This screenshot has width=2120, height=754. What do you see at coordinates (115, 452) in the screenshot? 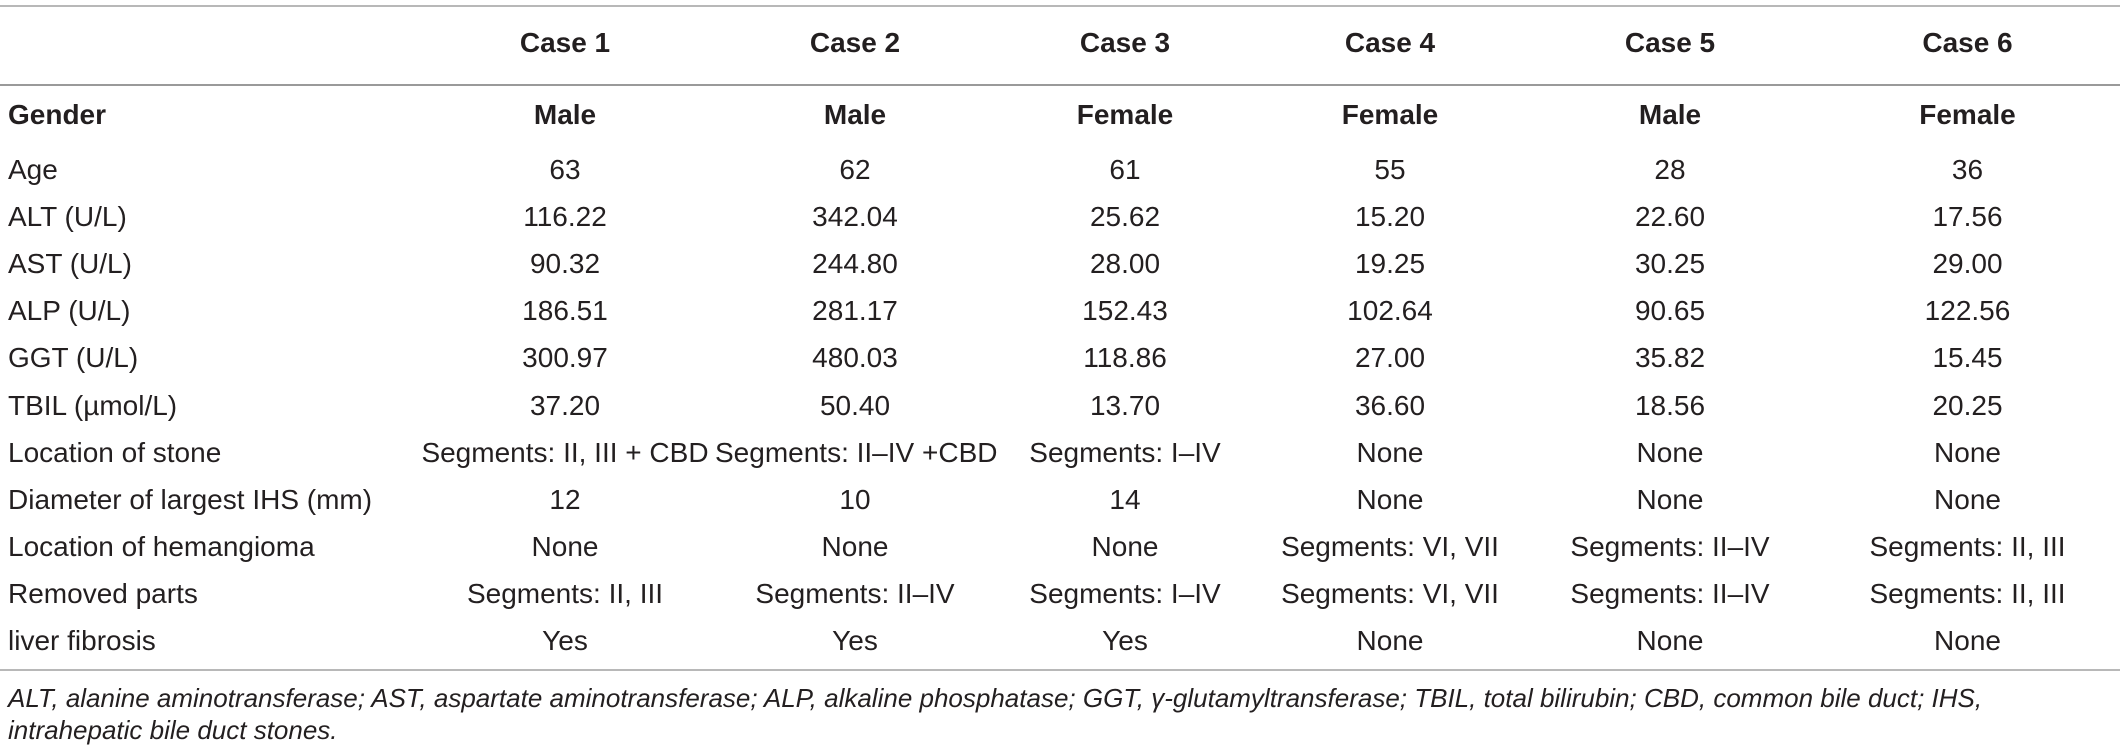
I see `row-label: Location of stone` at bounding box center [115, 452].